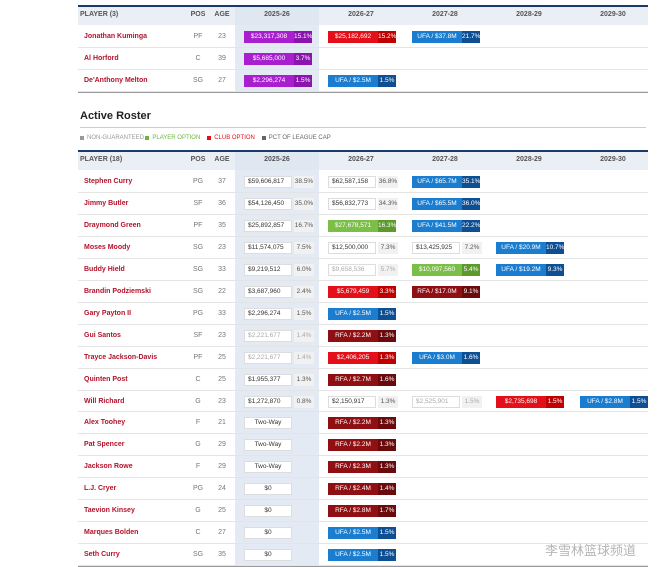 This screenshot has height=567, width=660. I want to click on column-header: AGE, so click(222, 14).